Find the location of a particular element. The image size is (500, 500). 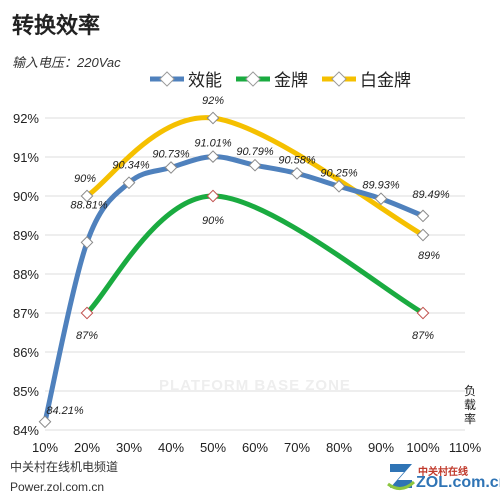

source-credit: 中关村在线机电频道 is located at coordinates (64, 467).